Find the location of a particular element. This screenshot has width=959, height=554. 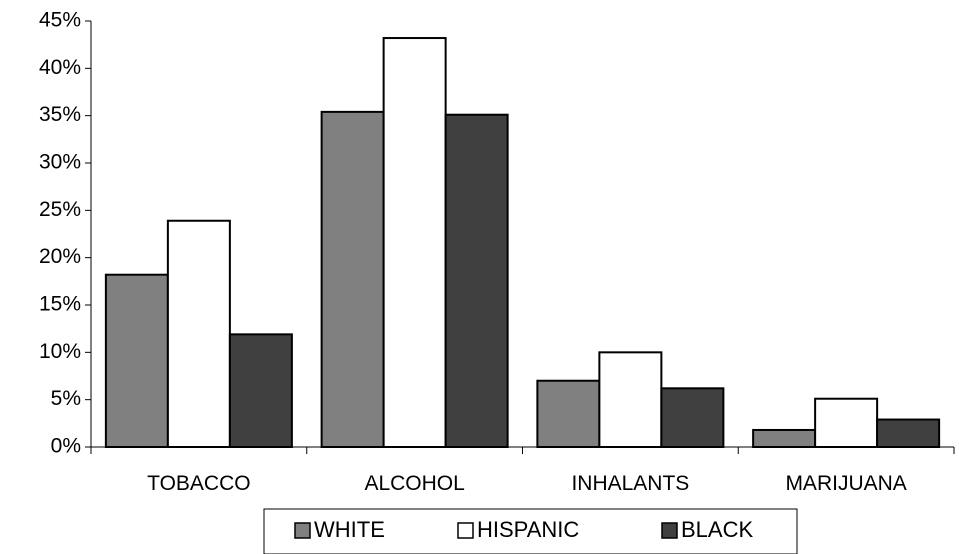

y-axis: 0% 5% 10% 15% 20% 25% 30% 35% 40% 45% is located at coordinates (65, 233).